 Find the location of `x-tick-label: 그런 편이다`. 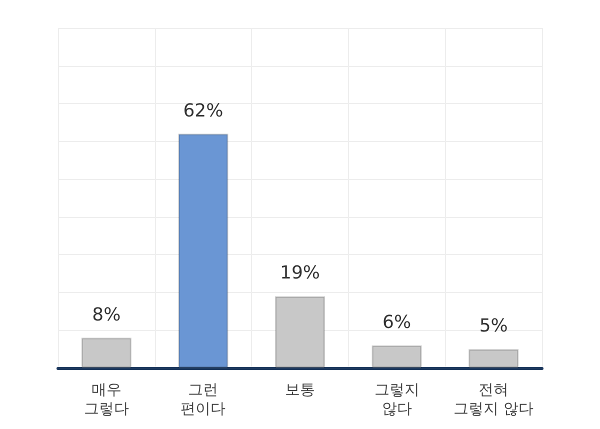

x-tick-label: 그런 편이다 is located at coordinates (203, 399).